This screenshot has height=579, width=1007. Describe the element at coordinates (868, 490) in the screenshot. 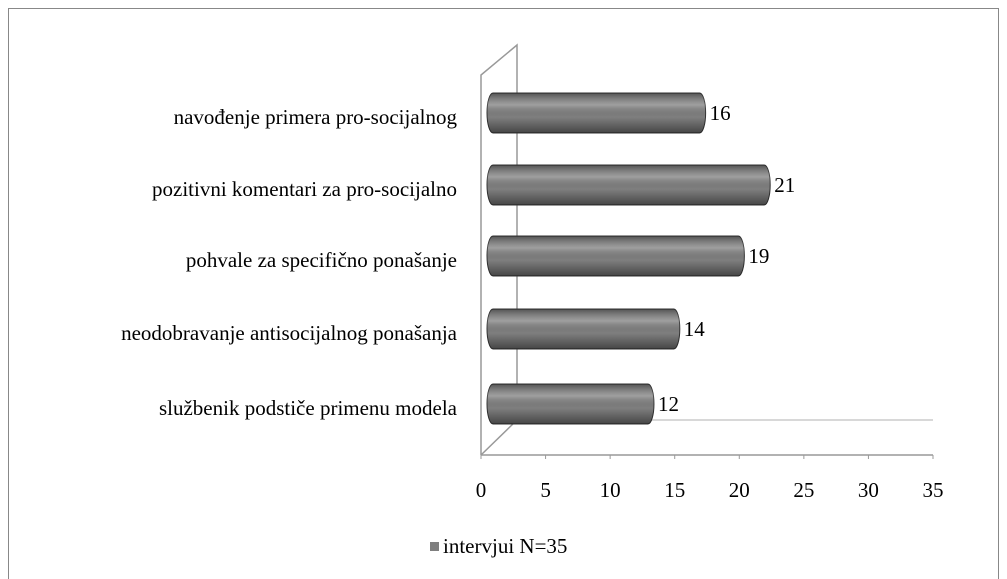

I see `x-tick-label: 30` at that location.